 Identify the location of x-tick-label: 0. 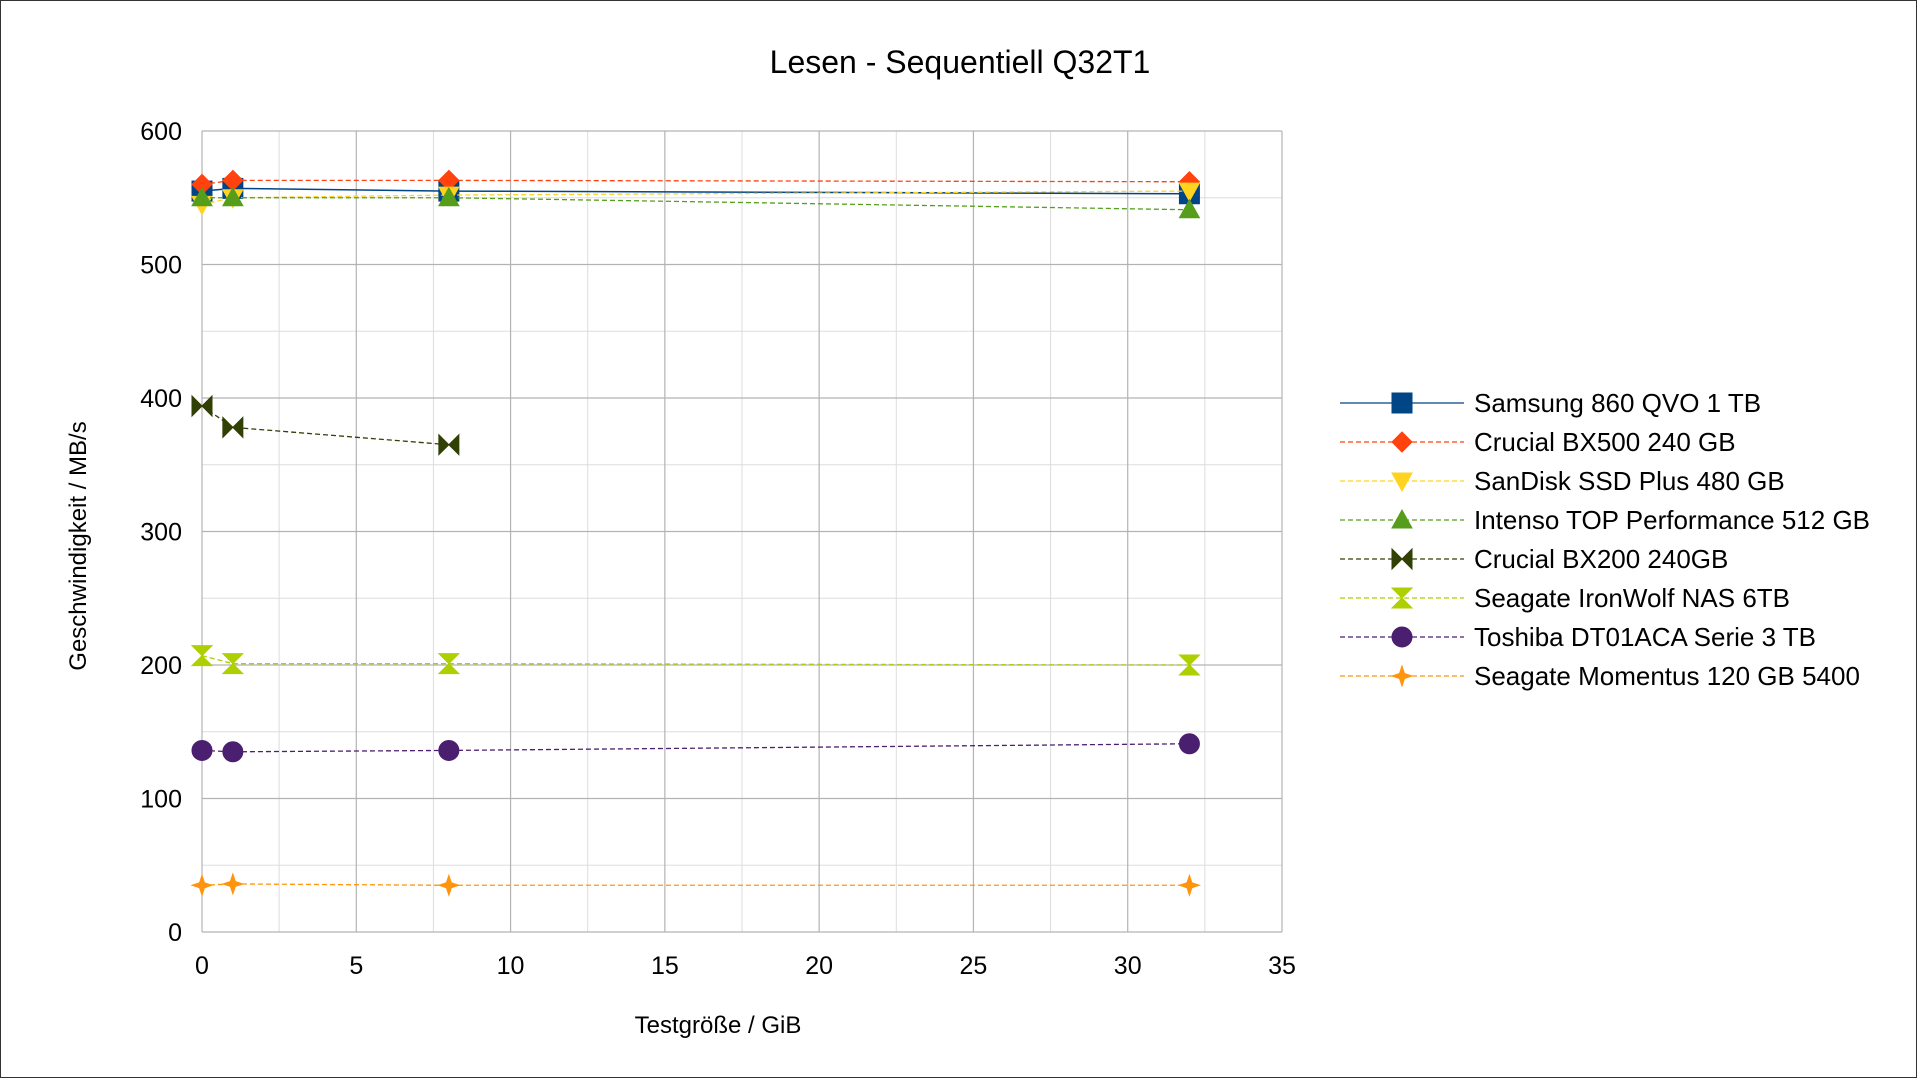
(202, 966).